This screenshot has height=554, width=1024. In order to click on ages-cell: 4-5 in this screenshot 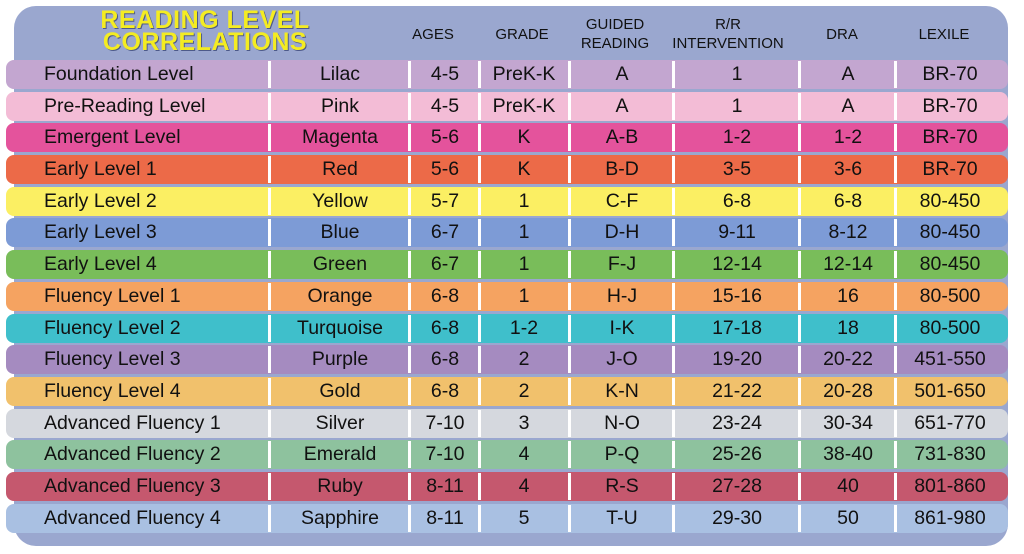, I will do `click(445, 74)`.